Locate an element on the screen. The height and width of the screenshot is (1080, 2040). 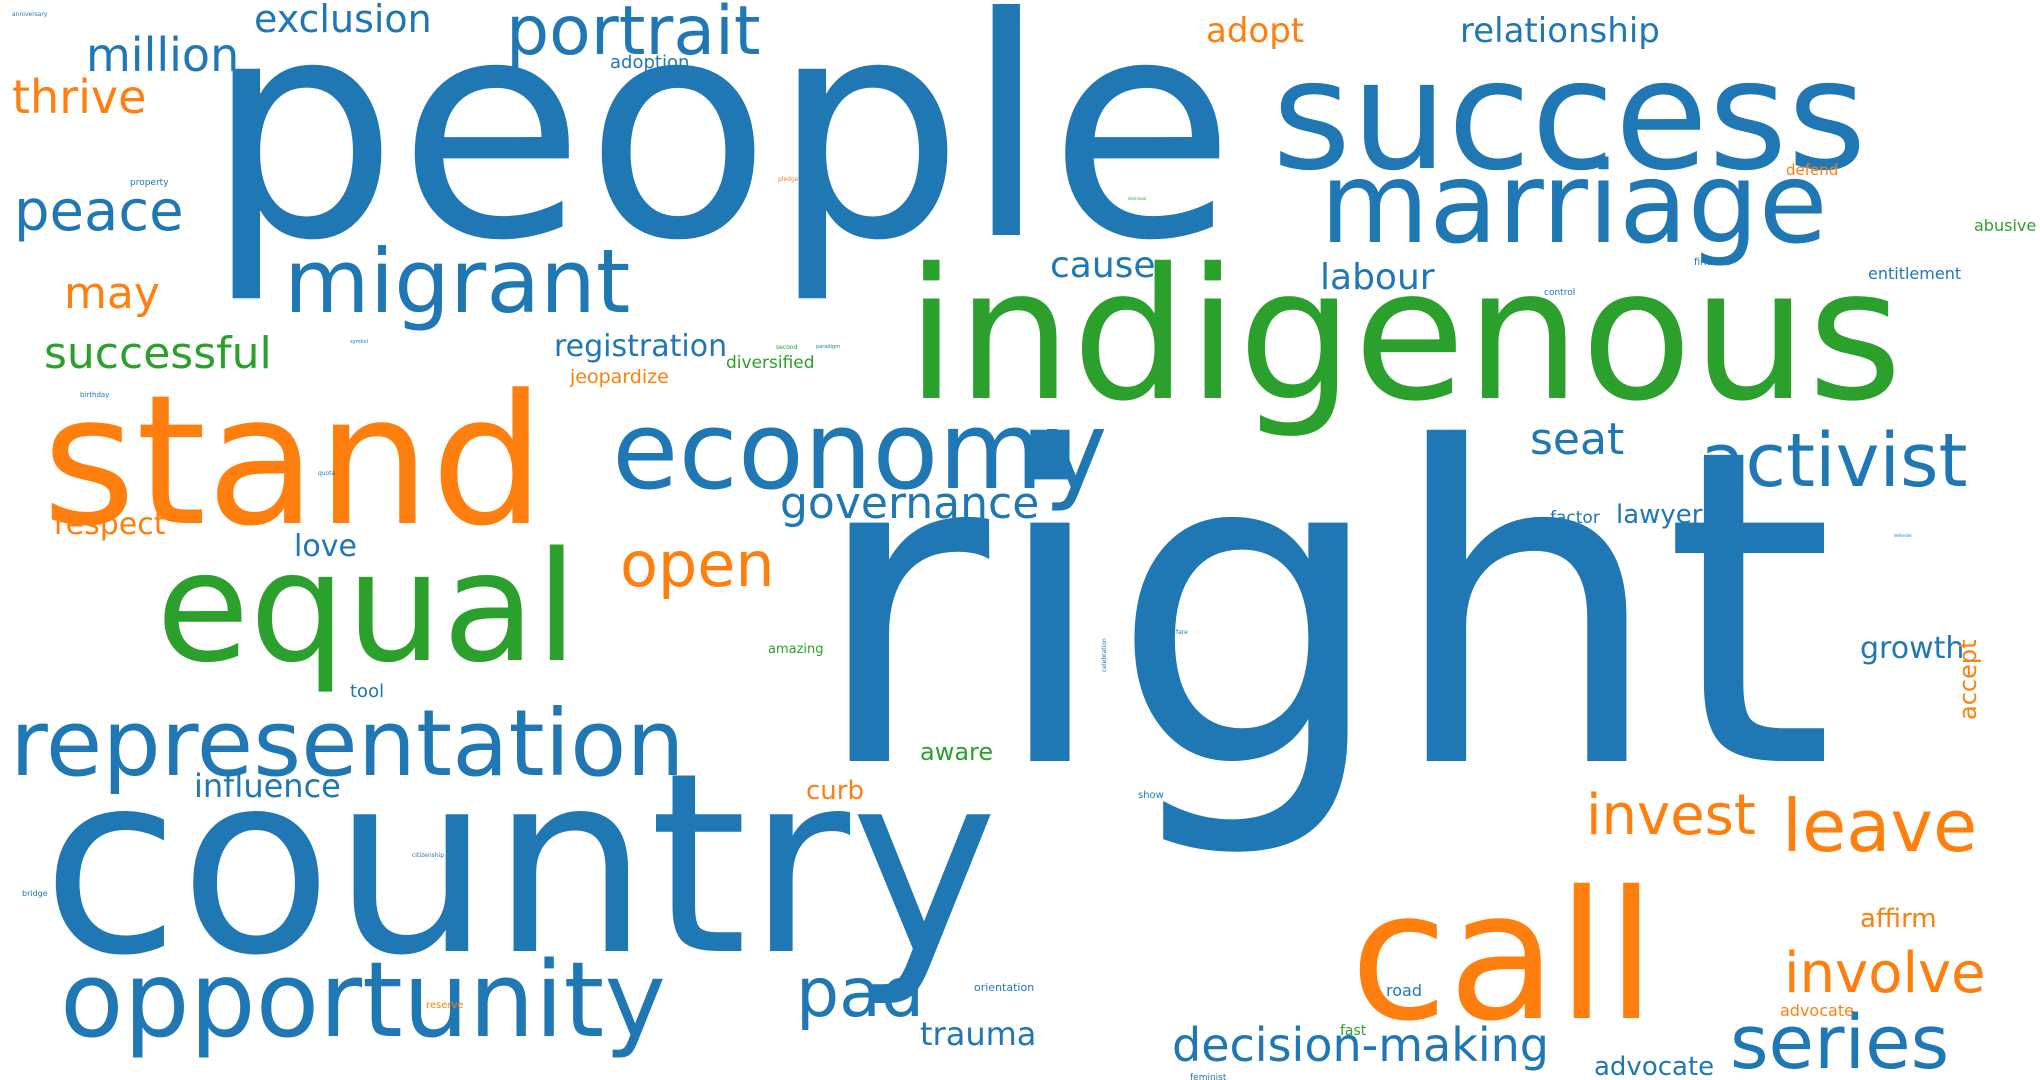
word-representation: representation is located at coordinates (347, 743).